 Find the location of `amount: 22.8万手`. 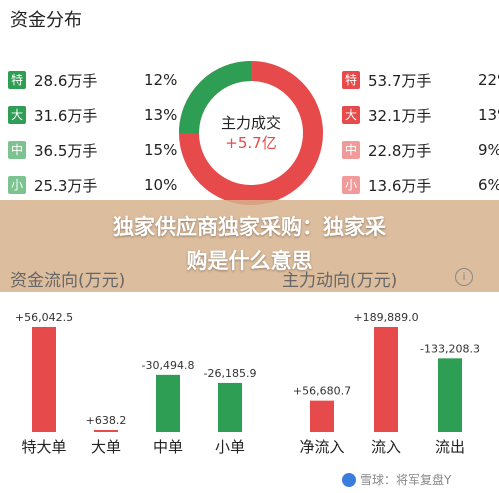

amount: 22.8万手 is located at coordinates (400, 150).